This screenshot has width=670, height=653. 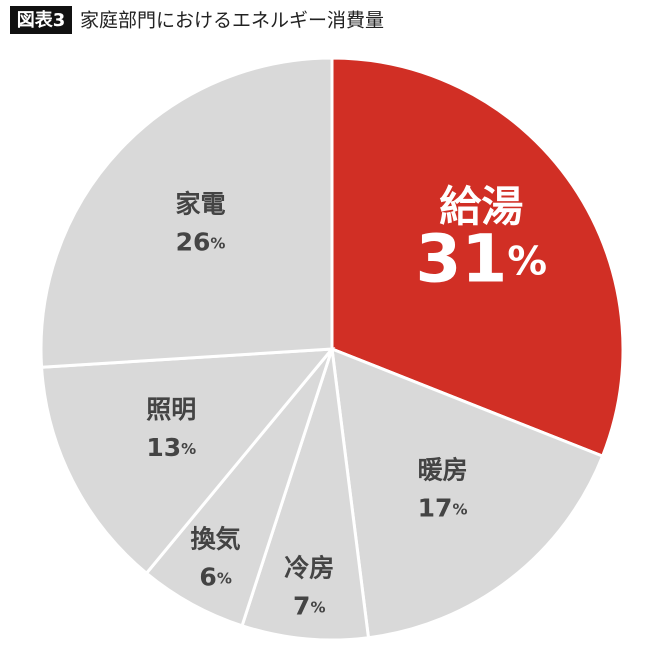 What do you see at coordinates (201, 241) in the screenshot?
I see `value-label: 26%` at bounding box center [201, 241].